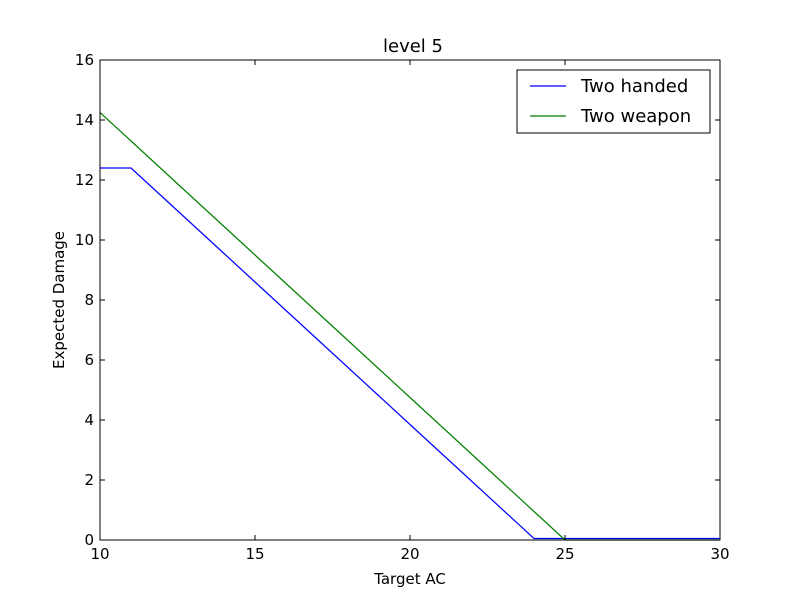 This screenshot has width=800, height=600. I want to click on y-tick-label: 4, so click(89, 420).